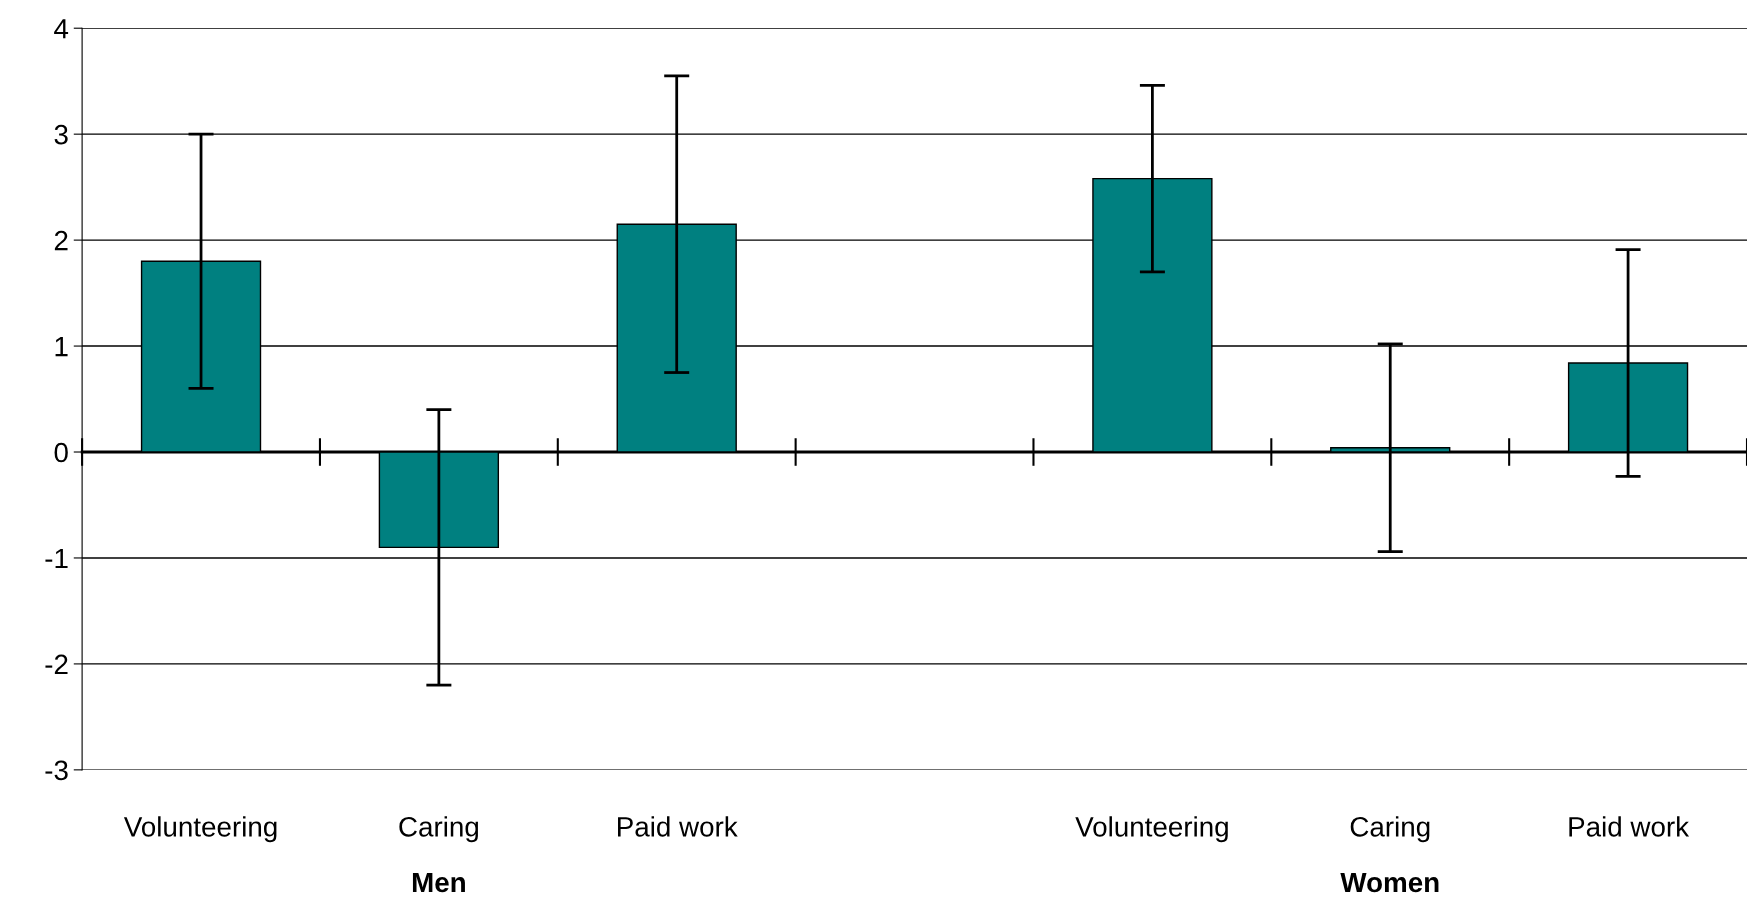 The height and width of the screenshot is (910, 1747). I want to click on y-tick-label: -3, so click(56, 770).